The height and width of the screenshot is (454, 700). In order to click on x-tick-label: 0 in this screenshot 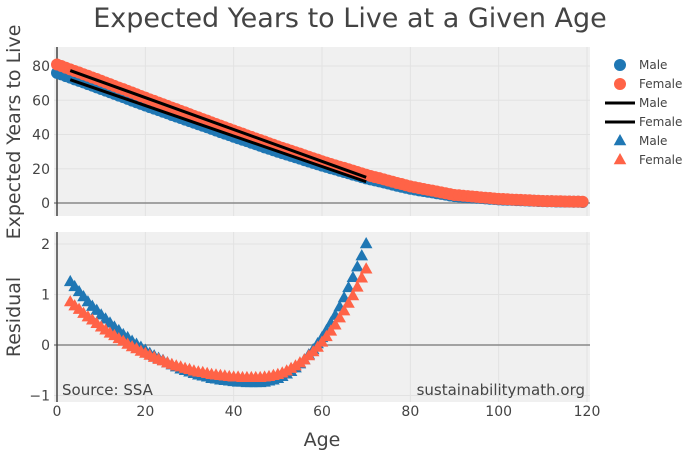, I will do `click(57, 412)`.